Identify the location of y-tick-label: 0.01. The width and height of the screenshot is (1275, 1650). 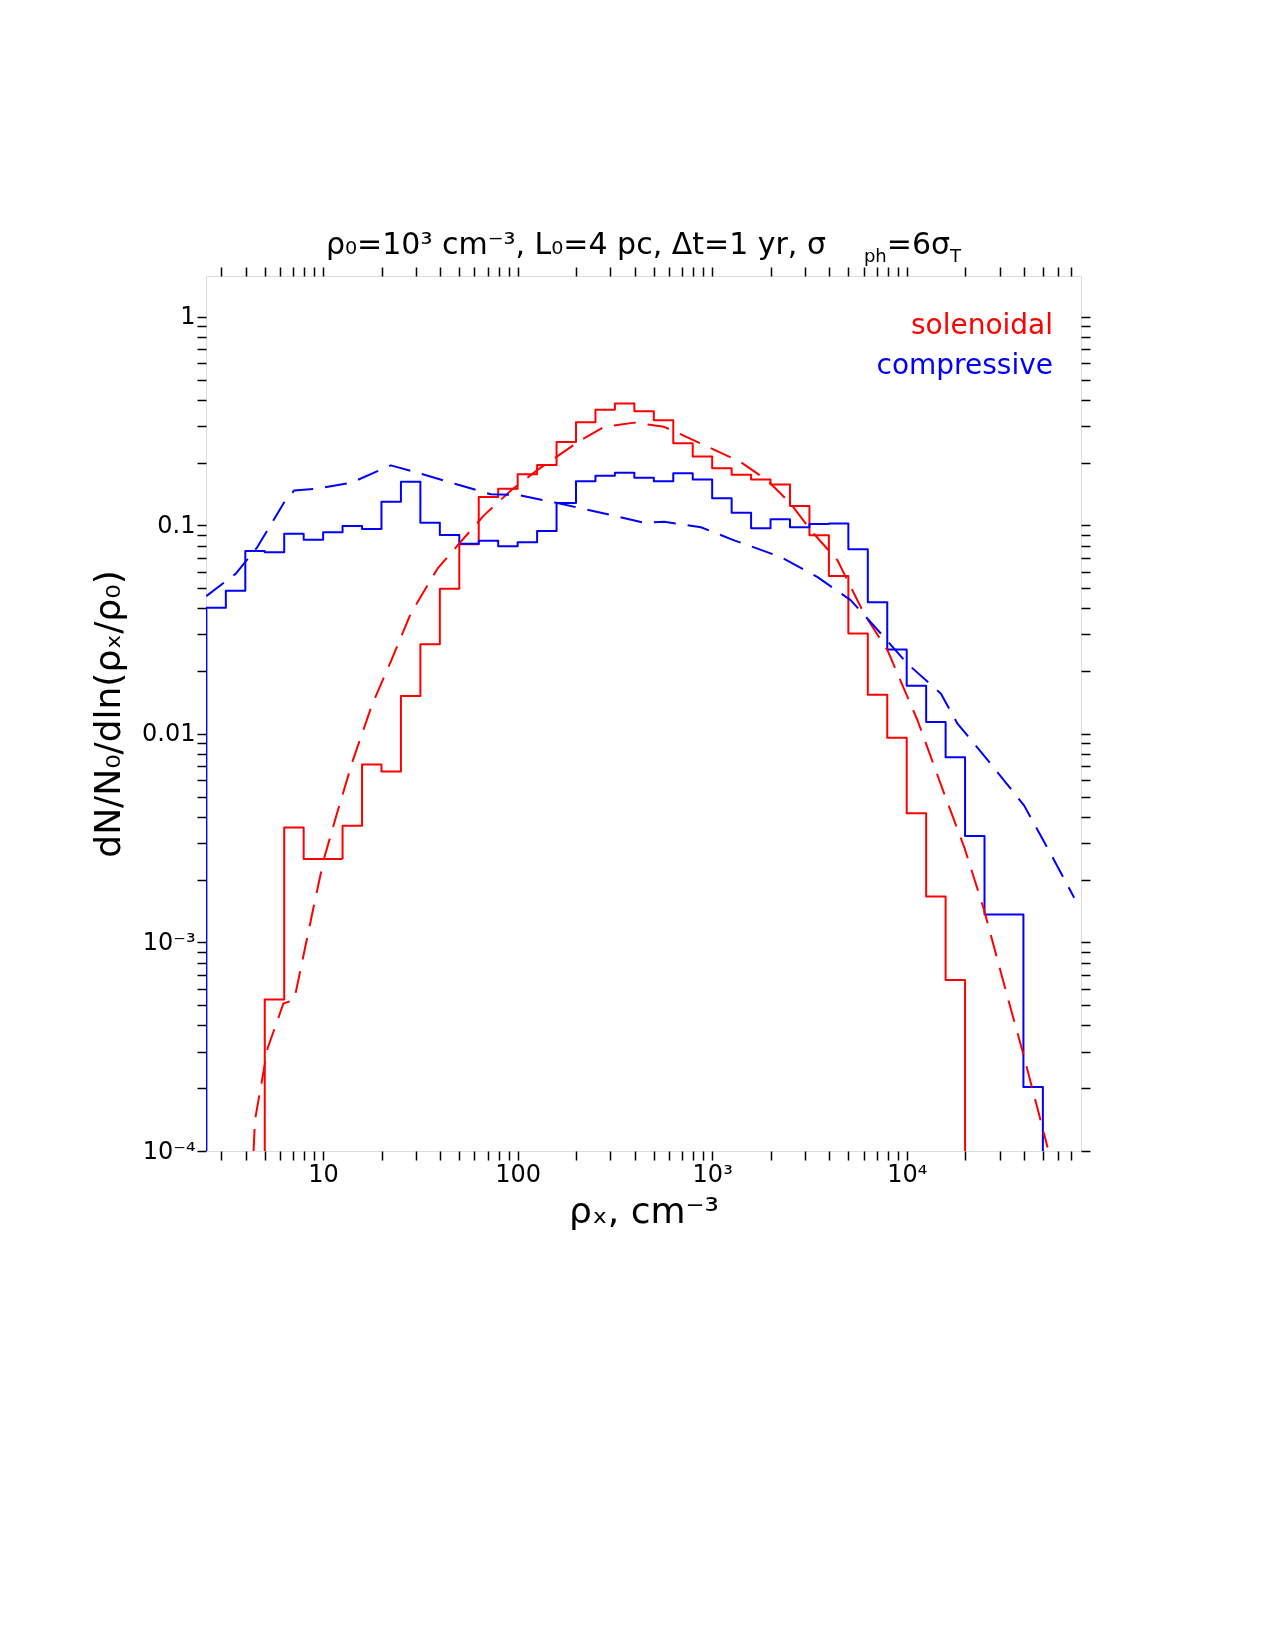
(169, 733).